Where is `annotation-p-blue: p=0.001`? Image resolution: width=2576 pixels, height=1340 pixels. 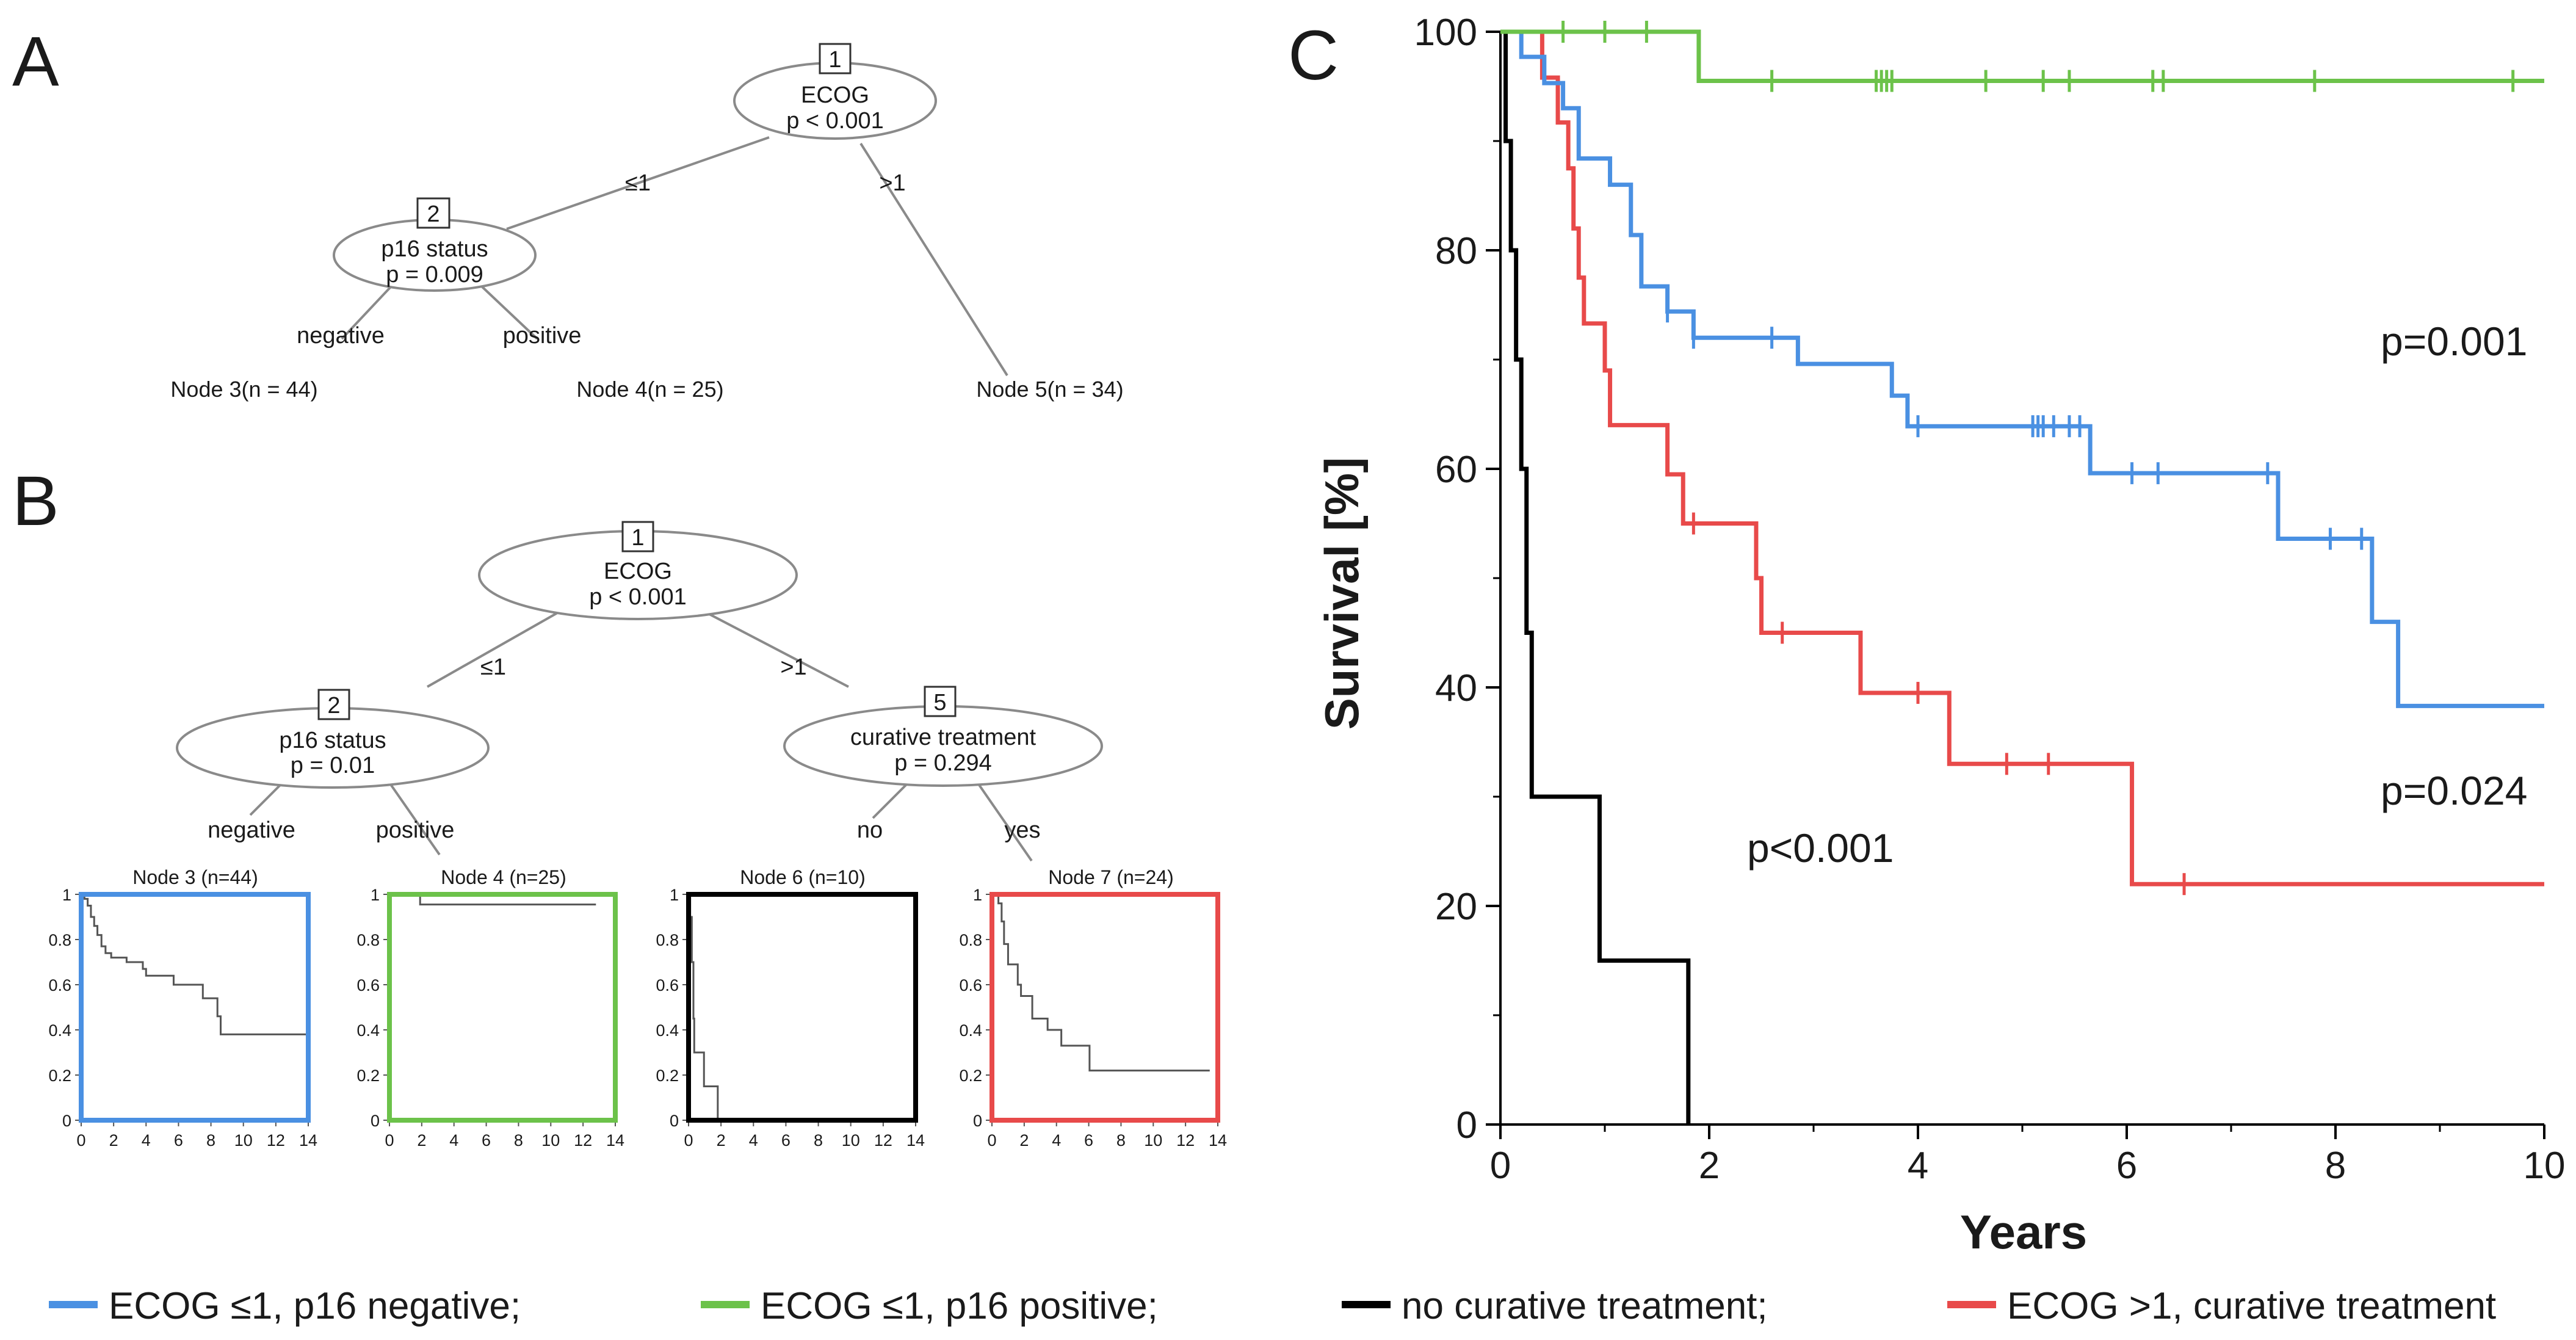 annotation-p-blue: p=0.001 is located at coordinates (2454, 341).